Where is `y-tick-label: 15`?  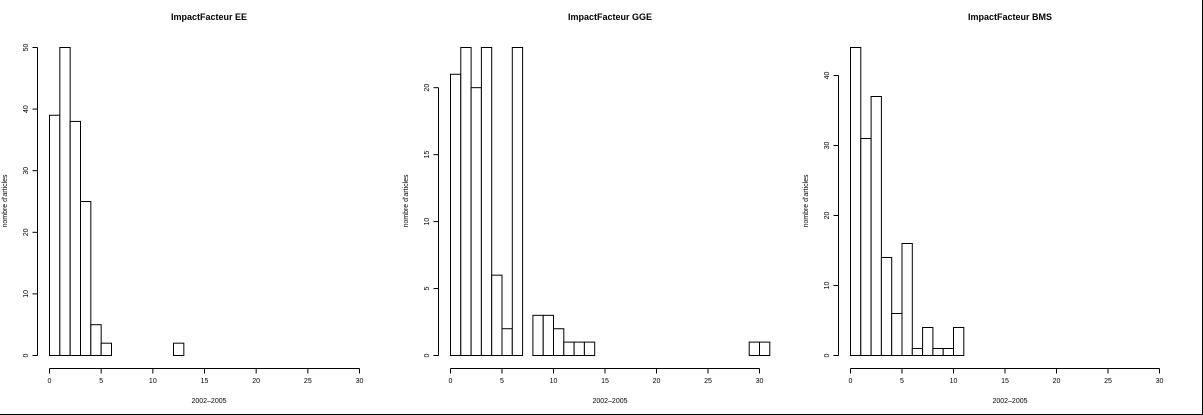 y-tick-label: 15 is located at coordinates (427, 155).